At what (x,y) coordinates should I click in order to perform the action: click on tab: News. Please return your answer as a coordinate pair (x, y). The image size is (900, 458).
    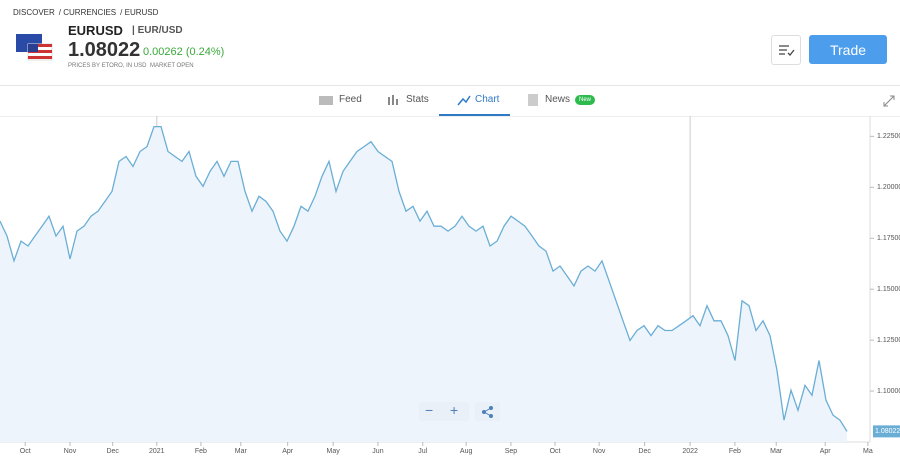
    Looking at the image, I should click on (558, 99).